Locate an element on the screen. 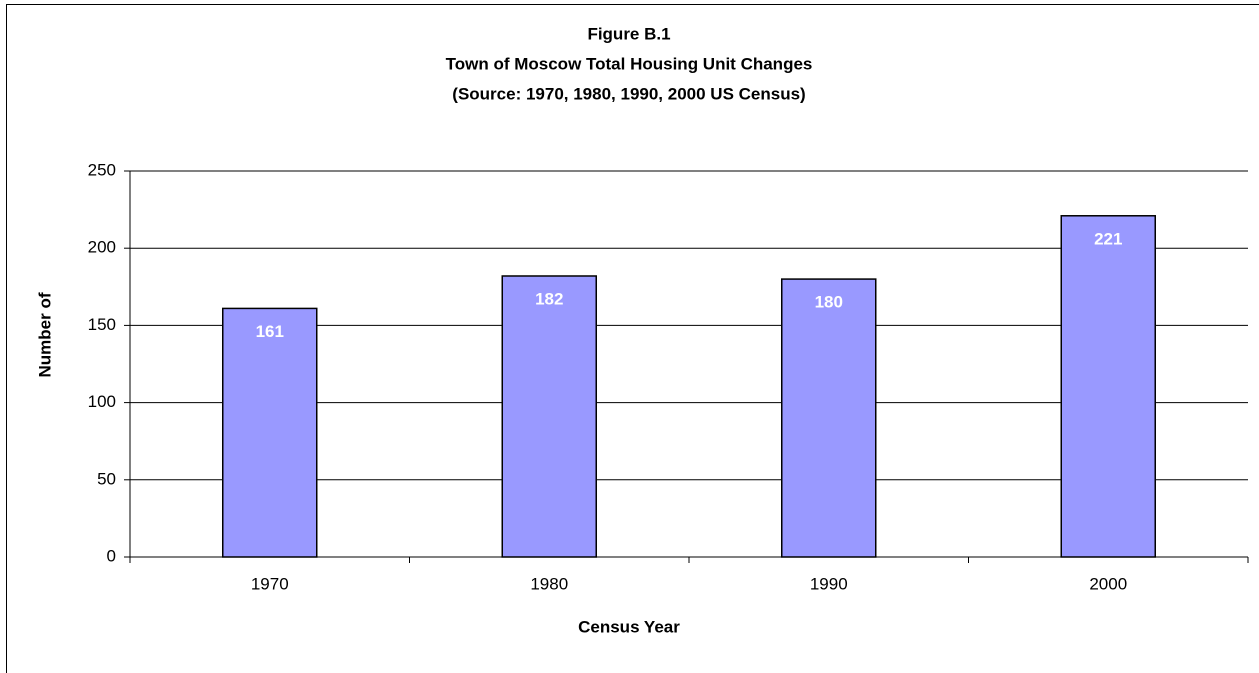 This screenshot has width=1259, height=673. y-axis-label: Number of is located at coordinates (44, 334).